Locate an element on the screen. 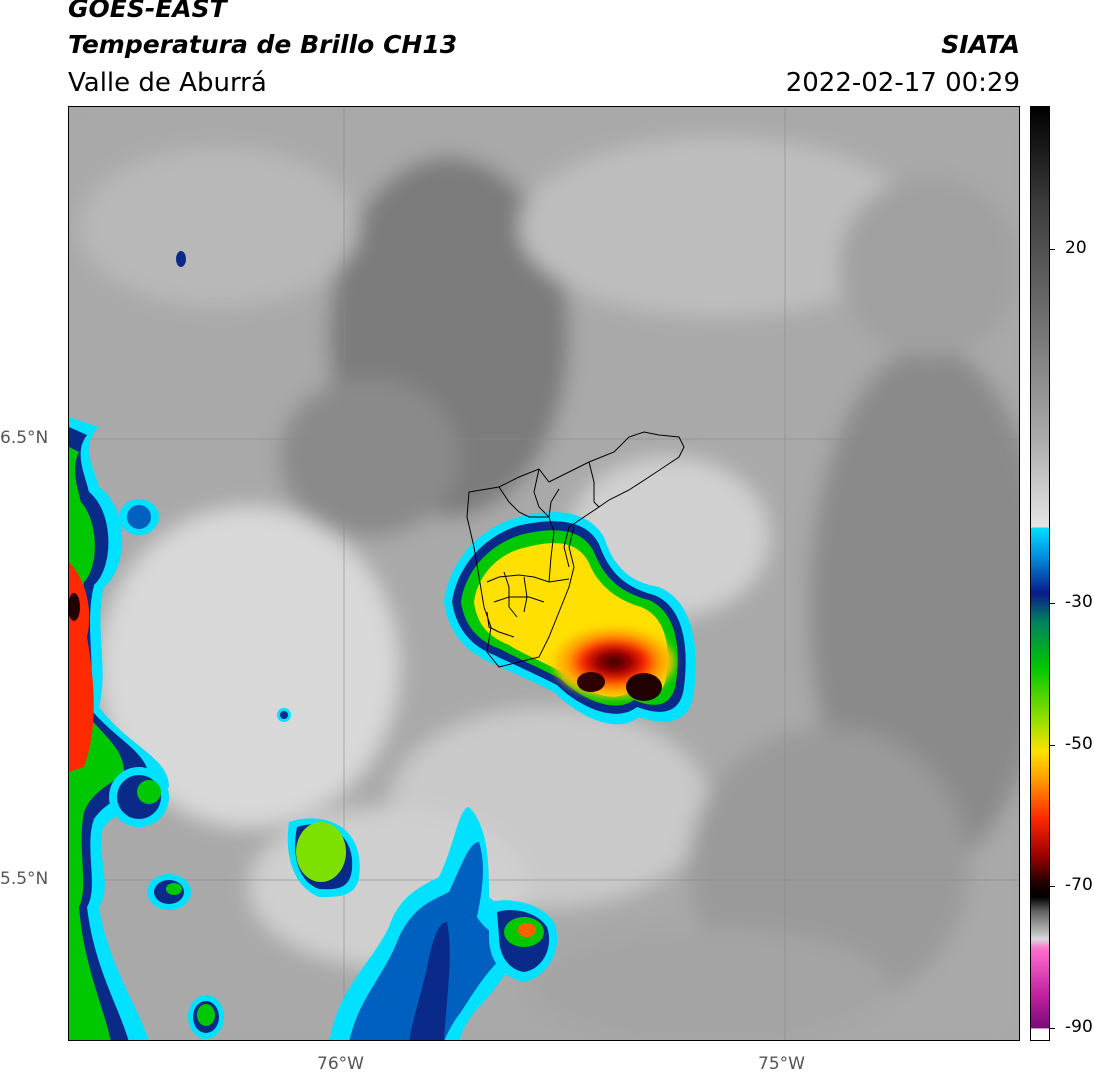  colorbar-label-minus90: -90 is located at coordinates (1079, 1027).